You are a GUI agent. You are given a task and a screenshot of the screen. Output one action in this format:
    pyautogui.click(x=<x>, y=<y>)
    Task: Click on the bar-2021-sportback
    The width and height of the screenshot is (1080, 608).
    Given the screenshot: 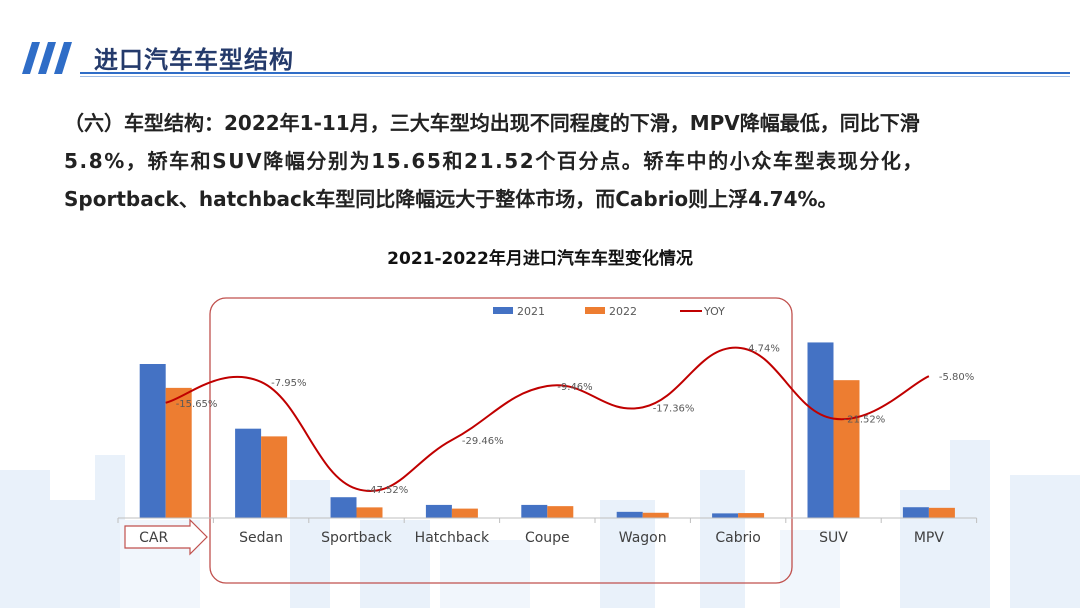 What is the action you would take?
    pyautogui.click(x=343, y=507)
    